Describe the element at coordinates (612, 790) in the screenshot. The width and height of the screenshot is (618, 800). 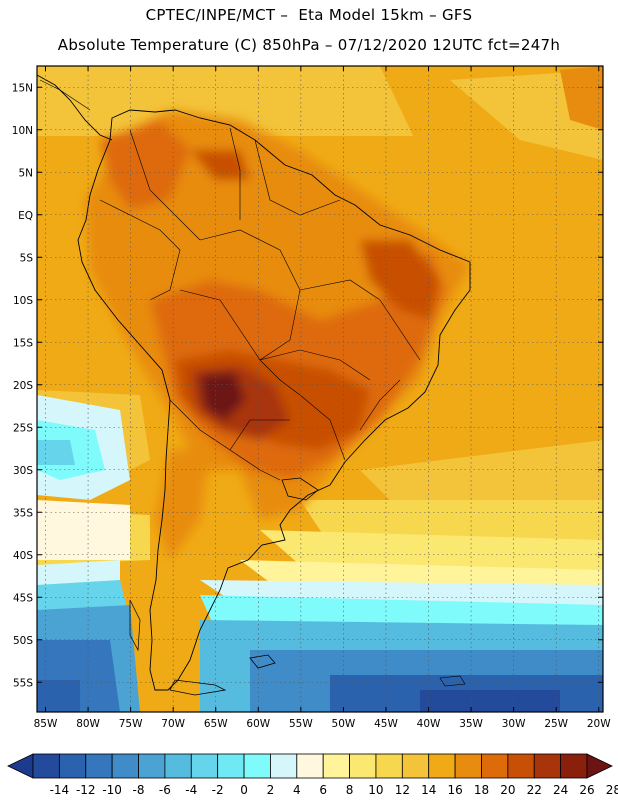
I see `colorbar-label: 28` at that location.